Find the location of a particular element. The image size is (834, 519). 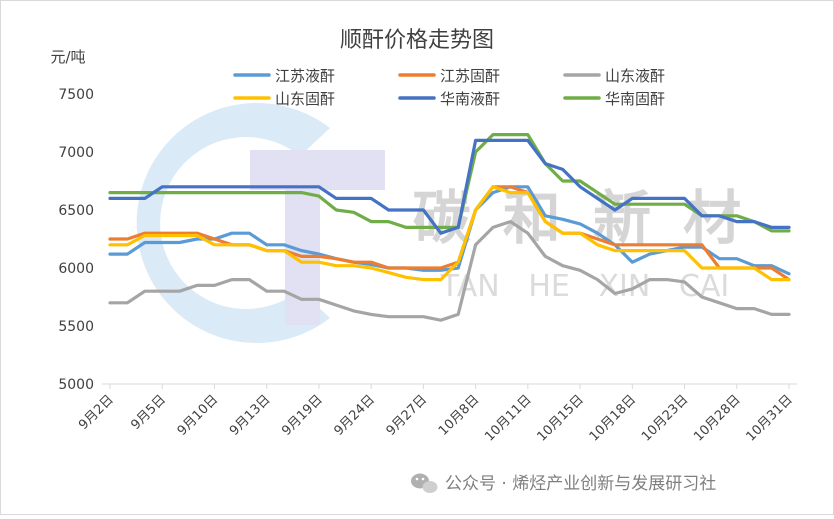

legend-label: 江苏液酐 is located at coordinates (305, 76).